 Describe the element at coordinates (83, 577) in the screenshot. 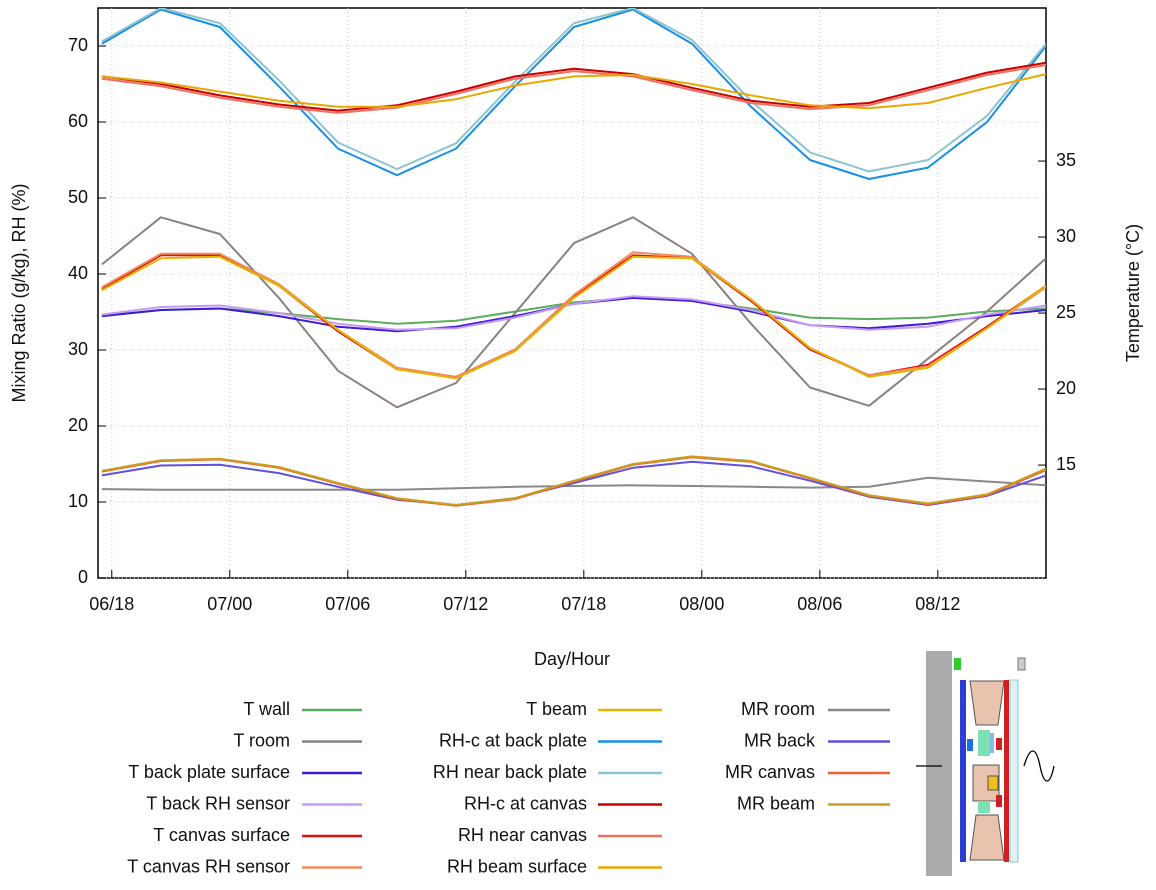

I see `y-tick-label: 0` at that location.